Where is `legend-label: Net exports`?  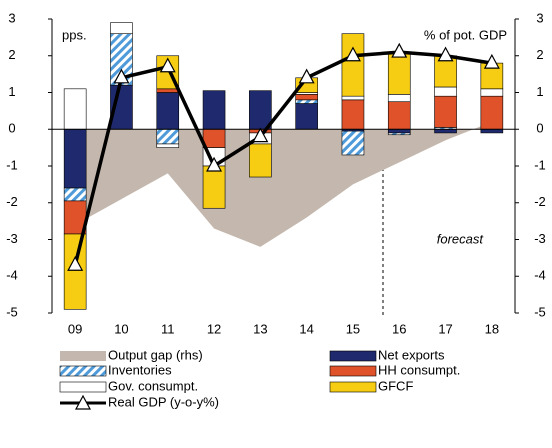 legend-label: Net exports is located at coordinates (411, 354).